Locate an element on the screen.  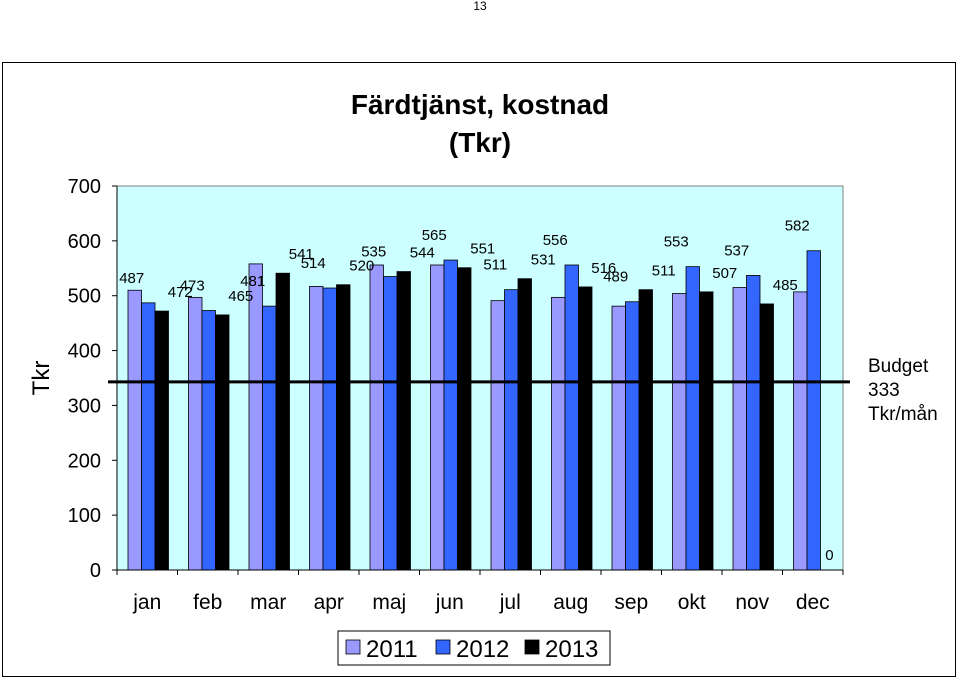
legend-swatch-2013 is located at coordinates (532, 647).